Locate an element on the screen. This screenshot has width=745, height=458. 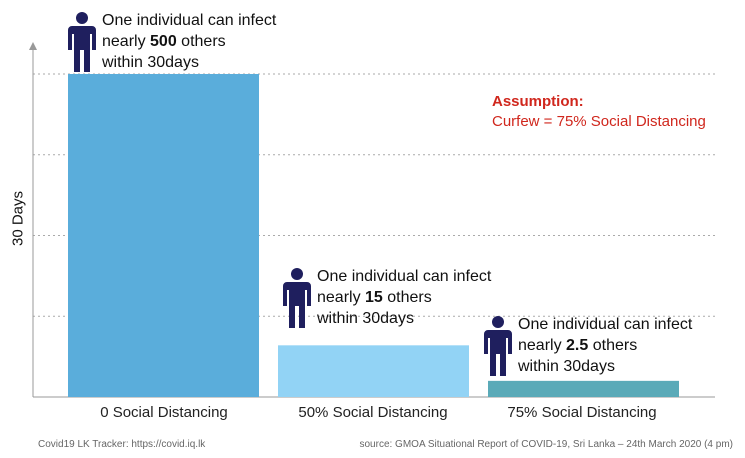
annotation-line-2: nearly 500 others is located at coordinates (164, 41).